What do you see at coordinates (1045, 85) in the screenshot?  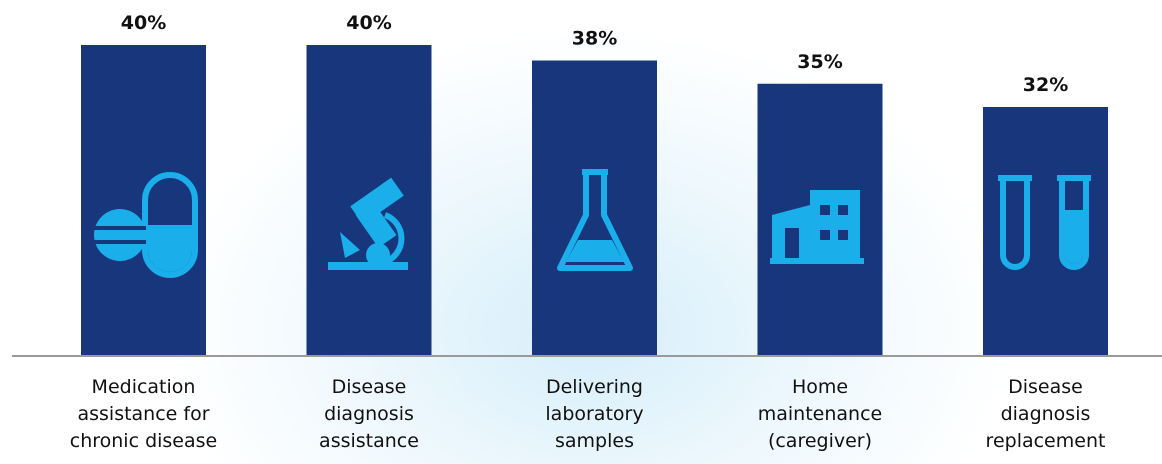 I see `value-label: 32%` at bounding box center [1045, 85].